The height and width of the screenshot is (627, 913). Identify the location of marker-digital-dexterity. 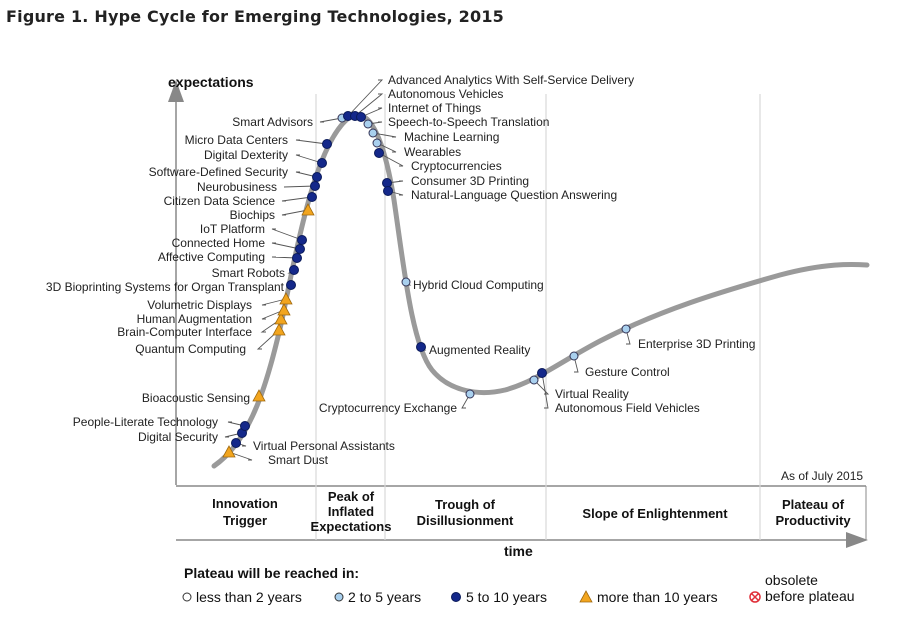
(322, 163).